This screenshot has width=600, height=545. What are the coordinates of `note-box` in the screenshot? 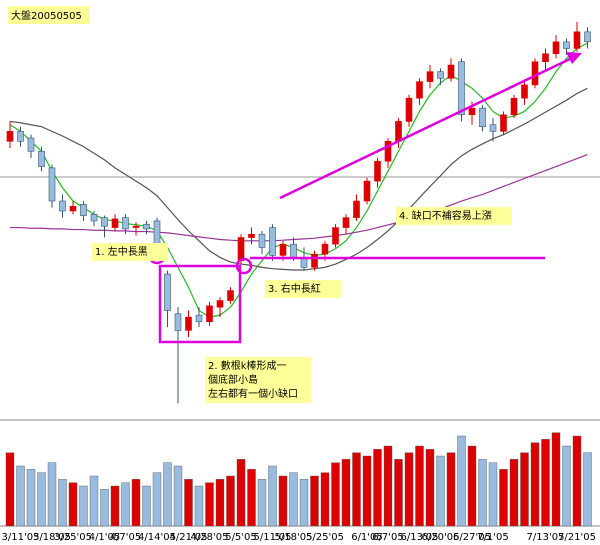 It's located at (258, 380).